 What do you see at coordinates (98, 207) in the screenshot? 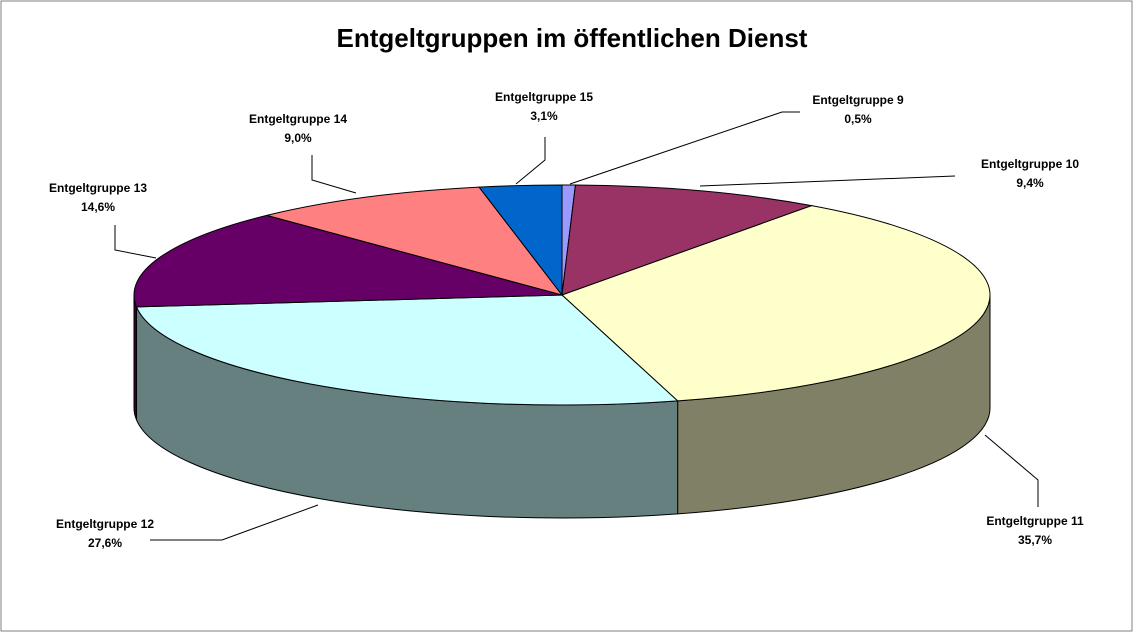
I see `slice-value-label: 14,6%` at bounding box center [98, 207].